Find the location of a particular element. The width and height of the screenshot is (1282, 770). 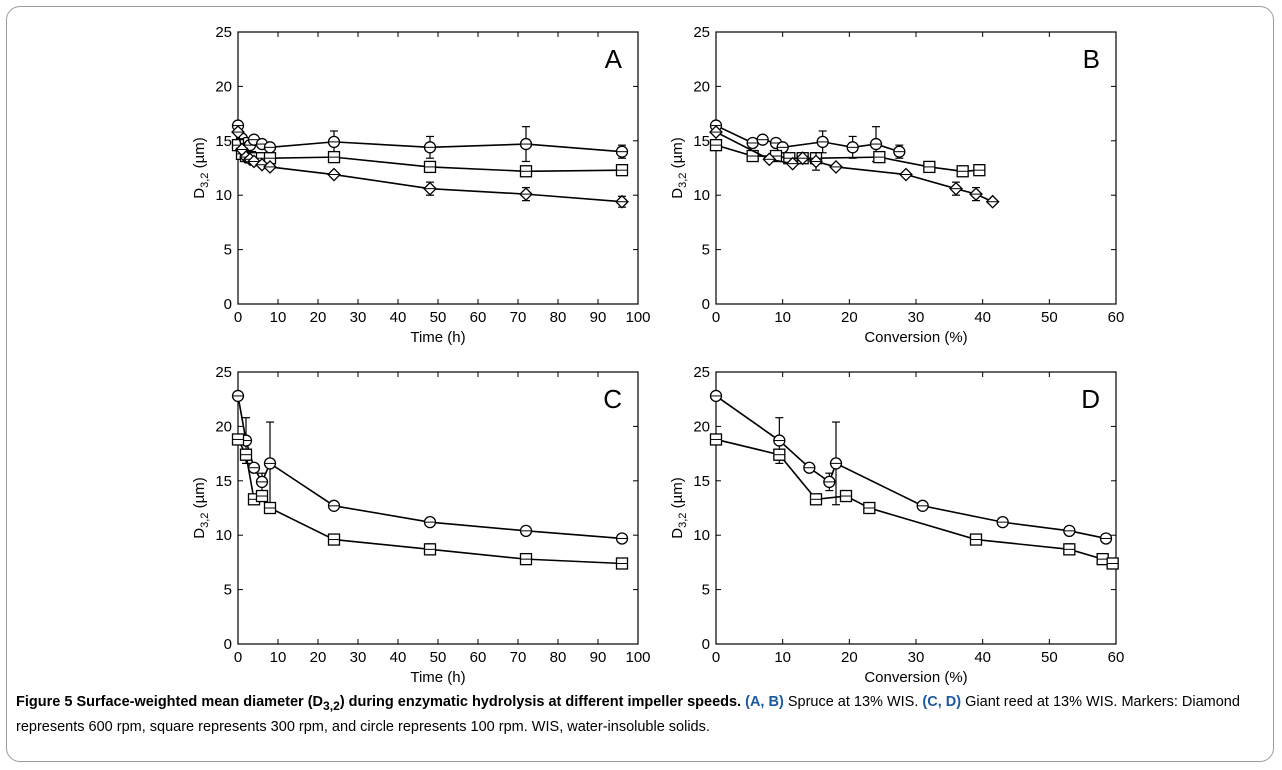

caption-figure-label: Figure 5 is located at coordinates (44, 702).